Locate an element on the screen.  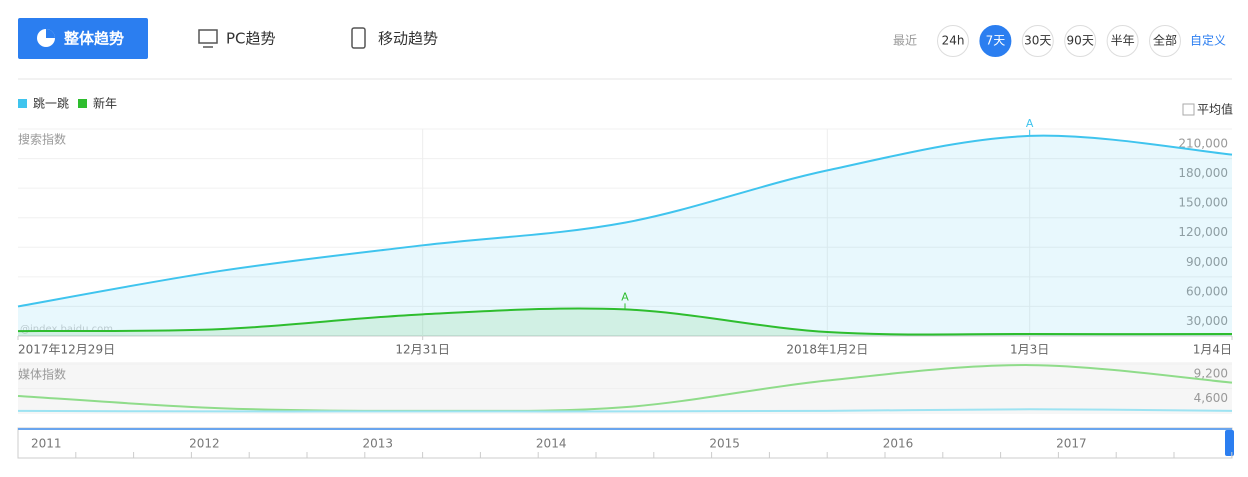
tab: 移动趋势 is located at coordinates (408, 39).